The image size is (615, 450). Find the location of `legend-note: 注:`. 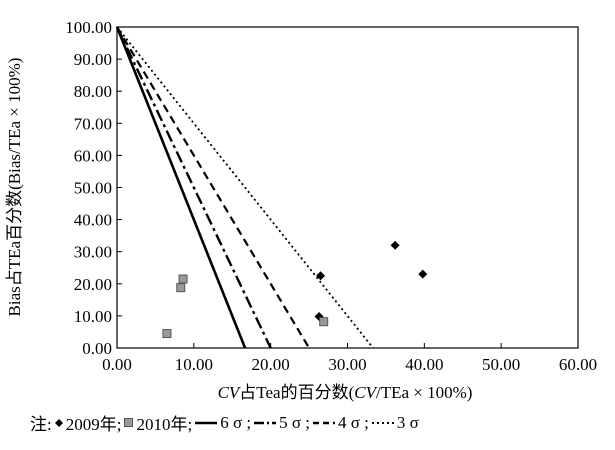

legend-note: 注: is located at coordinates (41, 424).